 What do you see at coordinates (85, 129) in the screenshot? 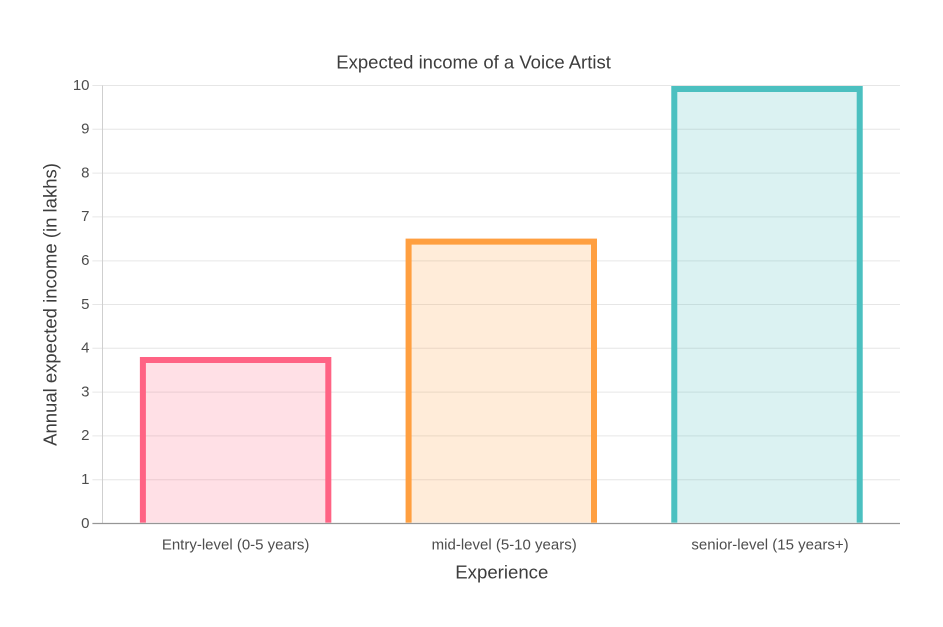
I see `svg-text: 9` at bounding box center [85, 129].